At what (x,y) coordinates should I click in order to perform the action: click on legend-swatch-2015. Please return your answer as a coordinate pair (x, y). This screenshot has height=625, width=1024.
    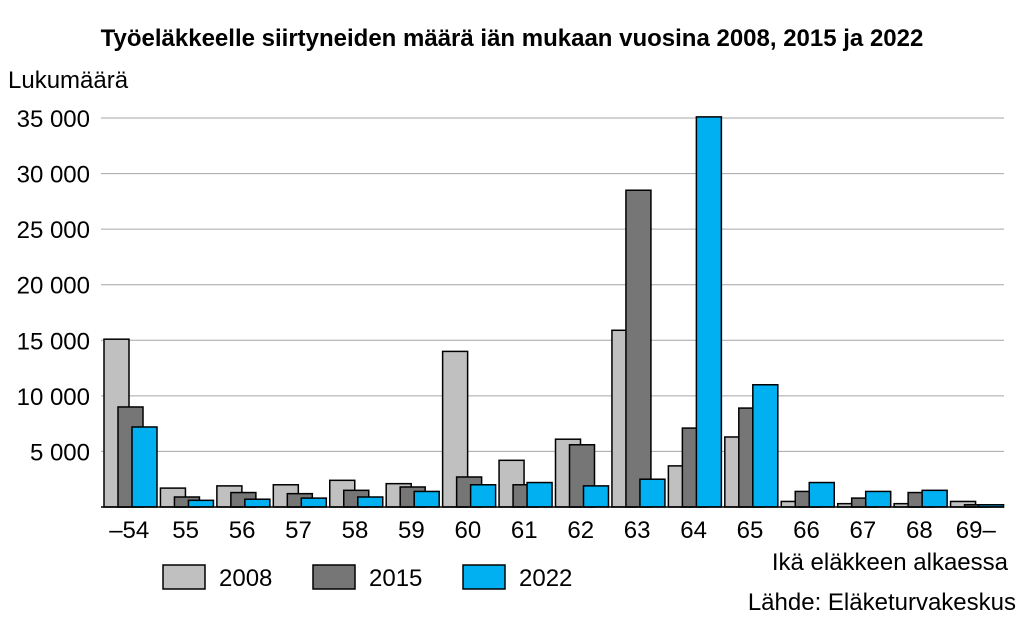
    Looking at the image, I should click on (334, 577).